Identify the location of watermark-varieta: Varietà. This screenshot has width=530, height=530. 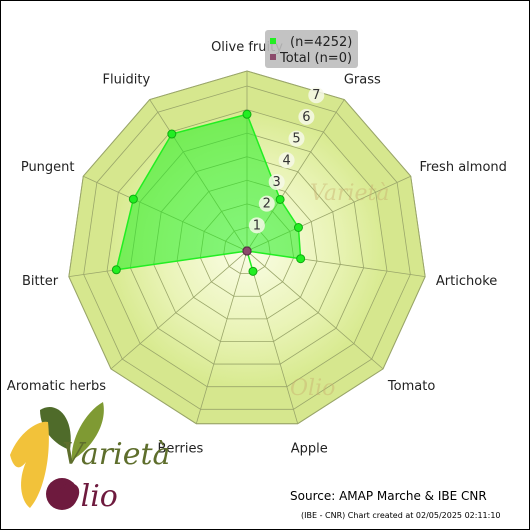
(350, 193).